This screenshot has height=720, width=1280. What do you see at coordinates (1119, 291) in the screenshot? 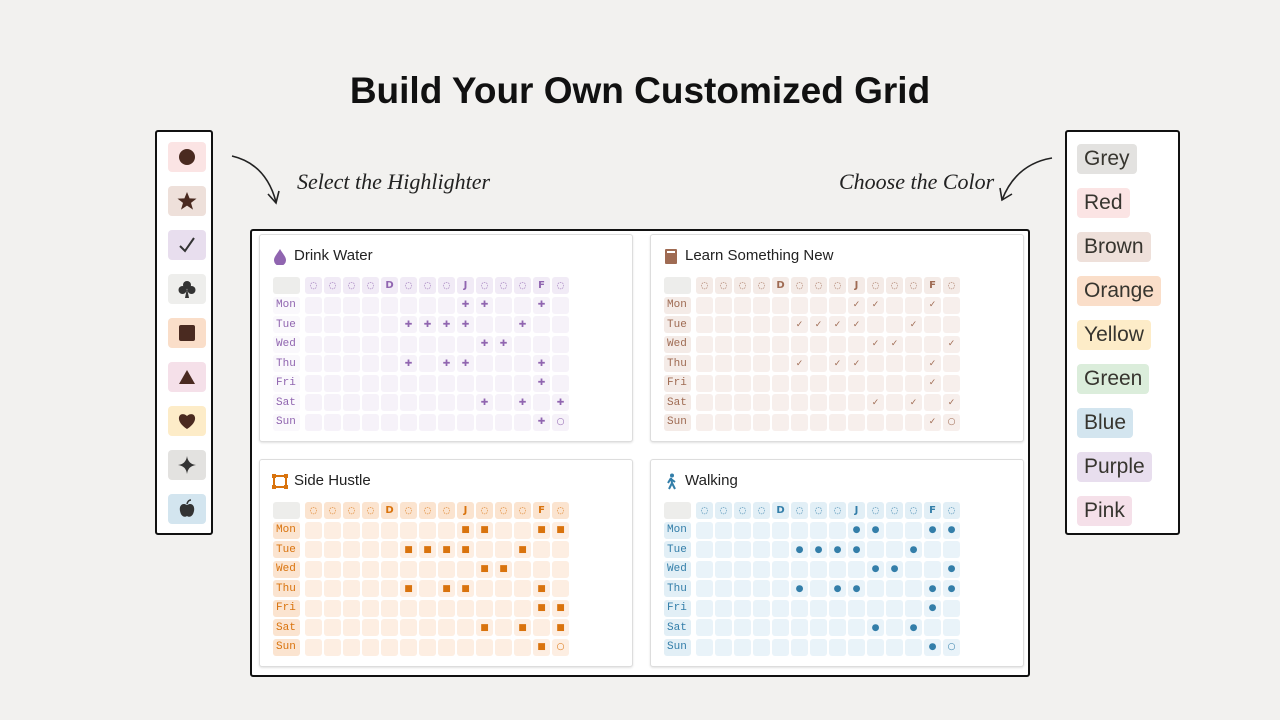
I see `color-option: Orange` at bounding box center [1119, 291].